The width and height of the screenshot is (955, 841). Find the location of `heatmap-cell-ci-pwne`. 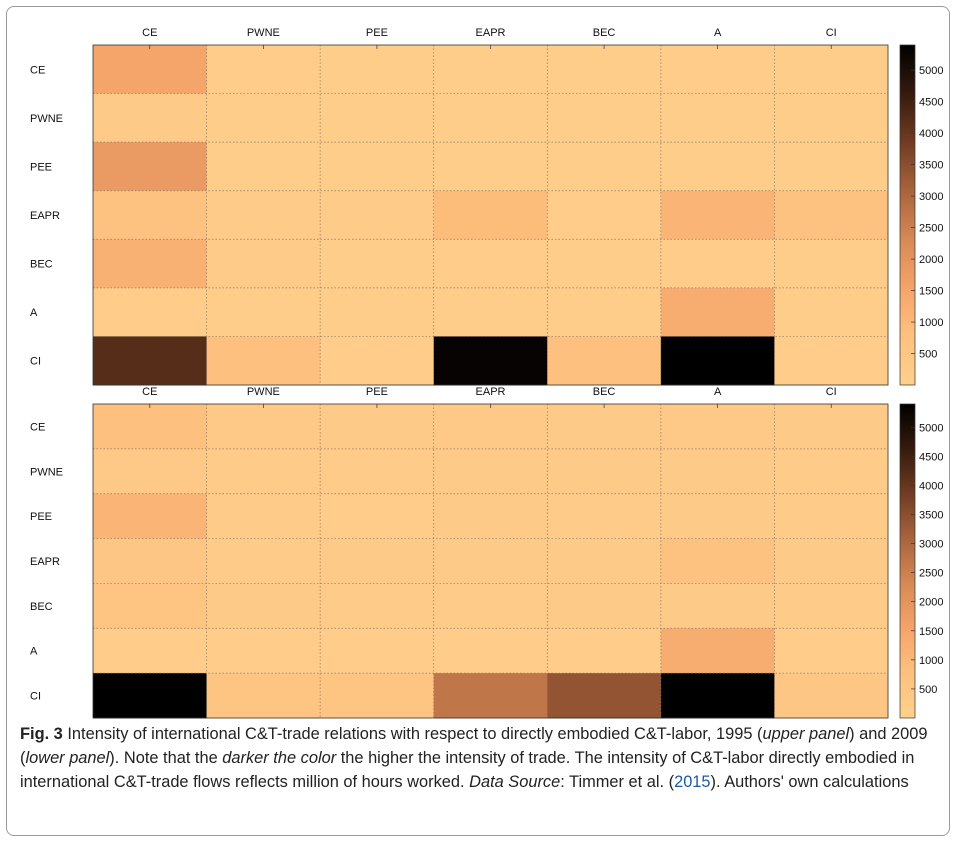

heatmap-cell-ci-pwne is located at coordinates (263, 696).